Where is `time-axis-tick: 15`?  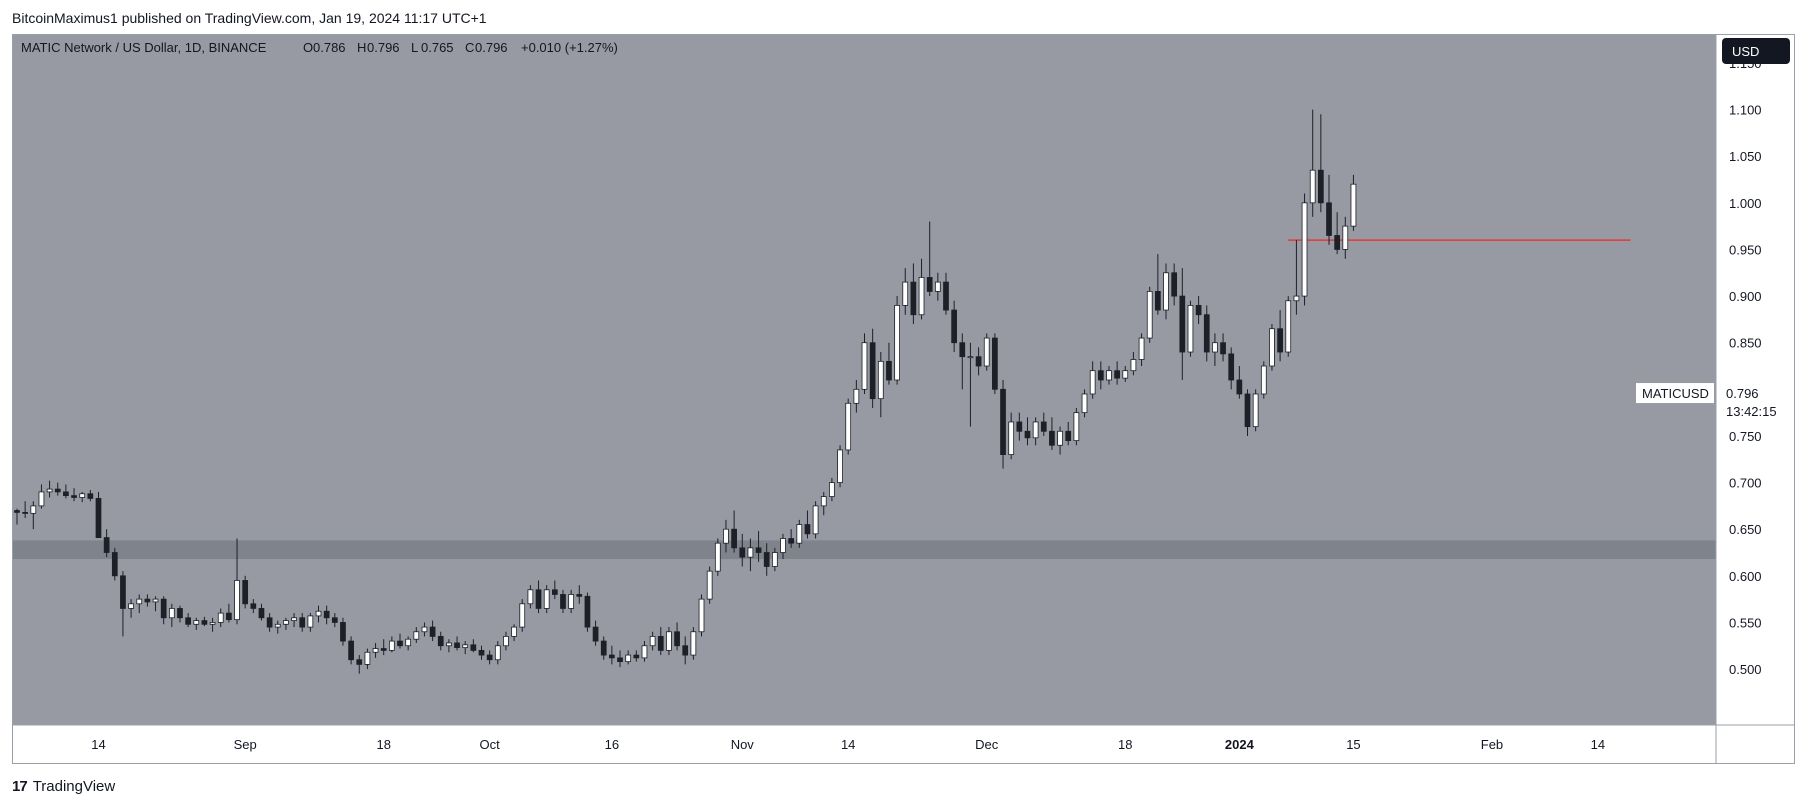 time-axis-tick: 15 is located at coordinates (1353, 744).